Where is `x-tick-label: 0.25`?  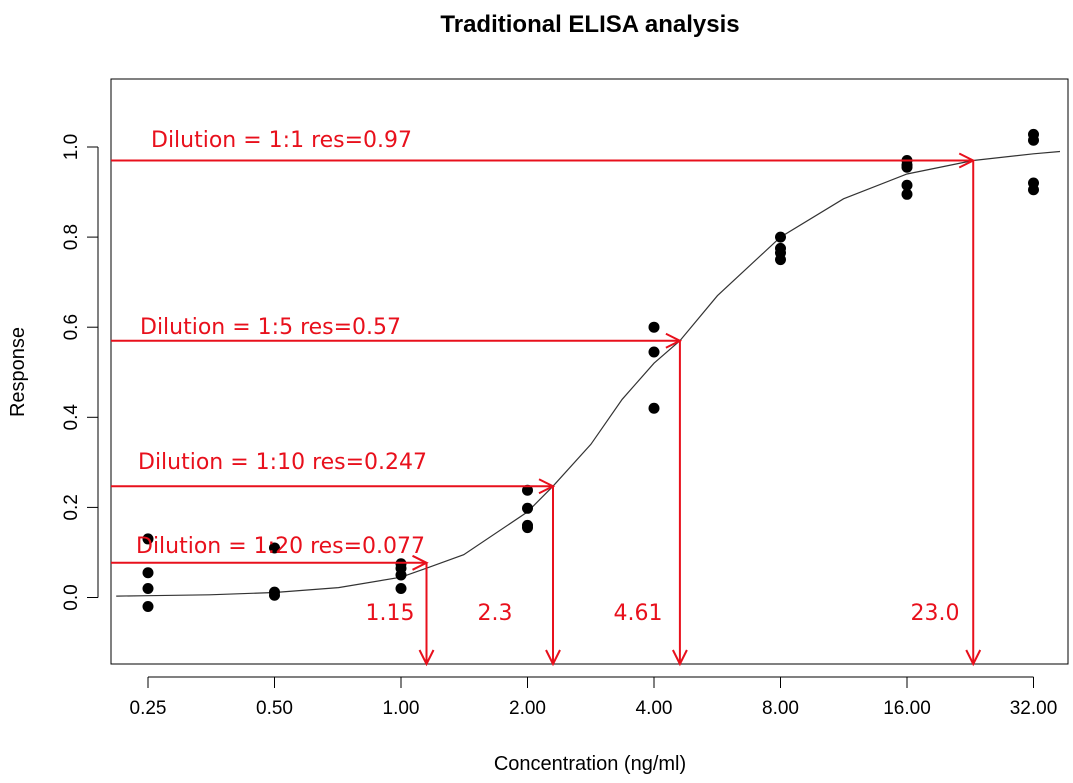 x-tick-label: 0.25 is located at coordinates (148, 708).